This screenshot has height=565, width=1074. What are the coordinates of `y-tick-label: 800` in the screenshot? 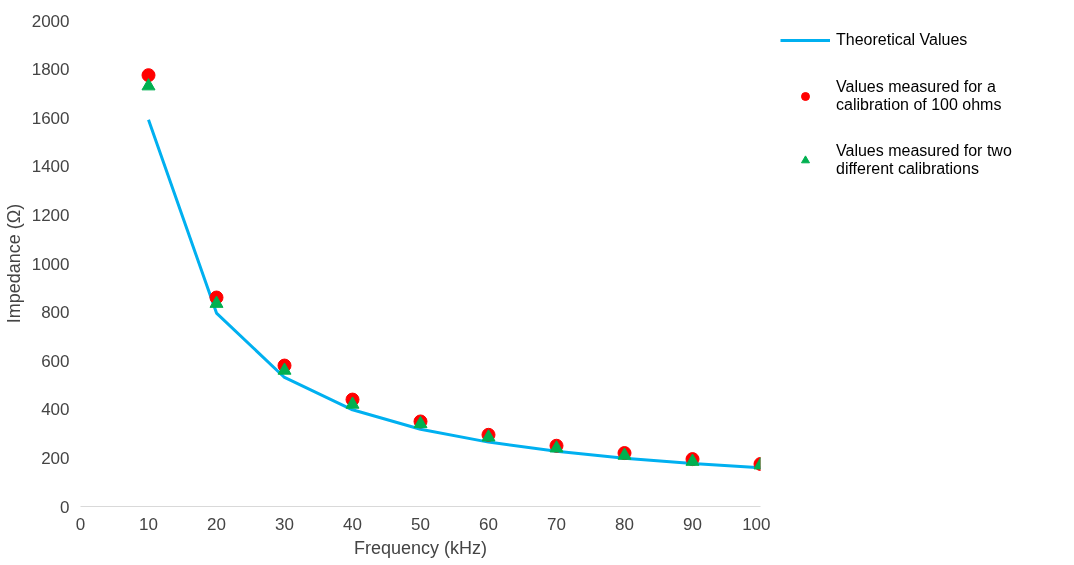 It's located at (55, 313).